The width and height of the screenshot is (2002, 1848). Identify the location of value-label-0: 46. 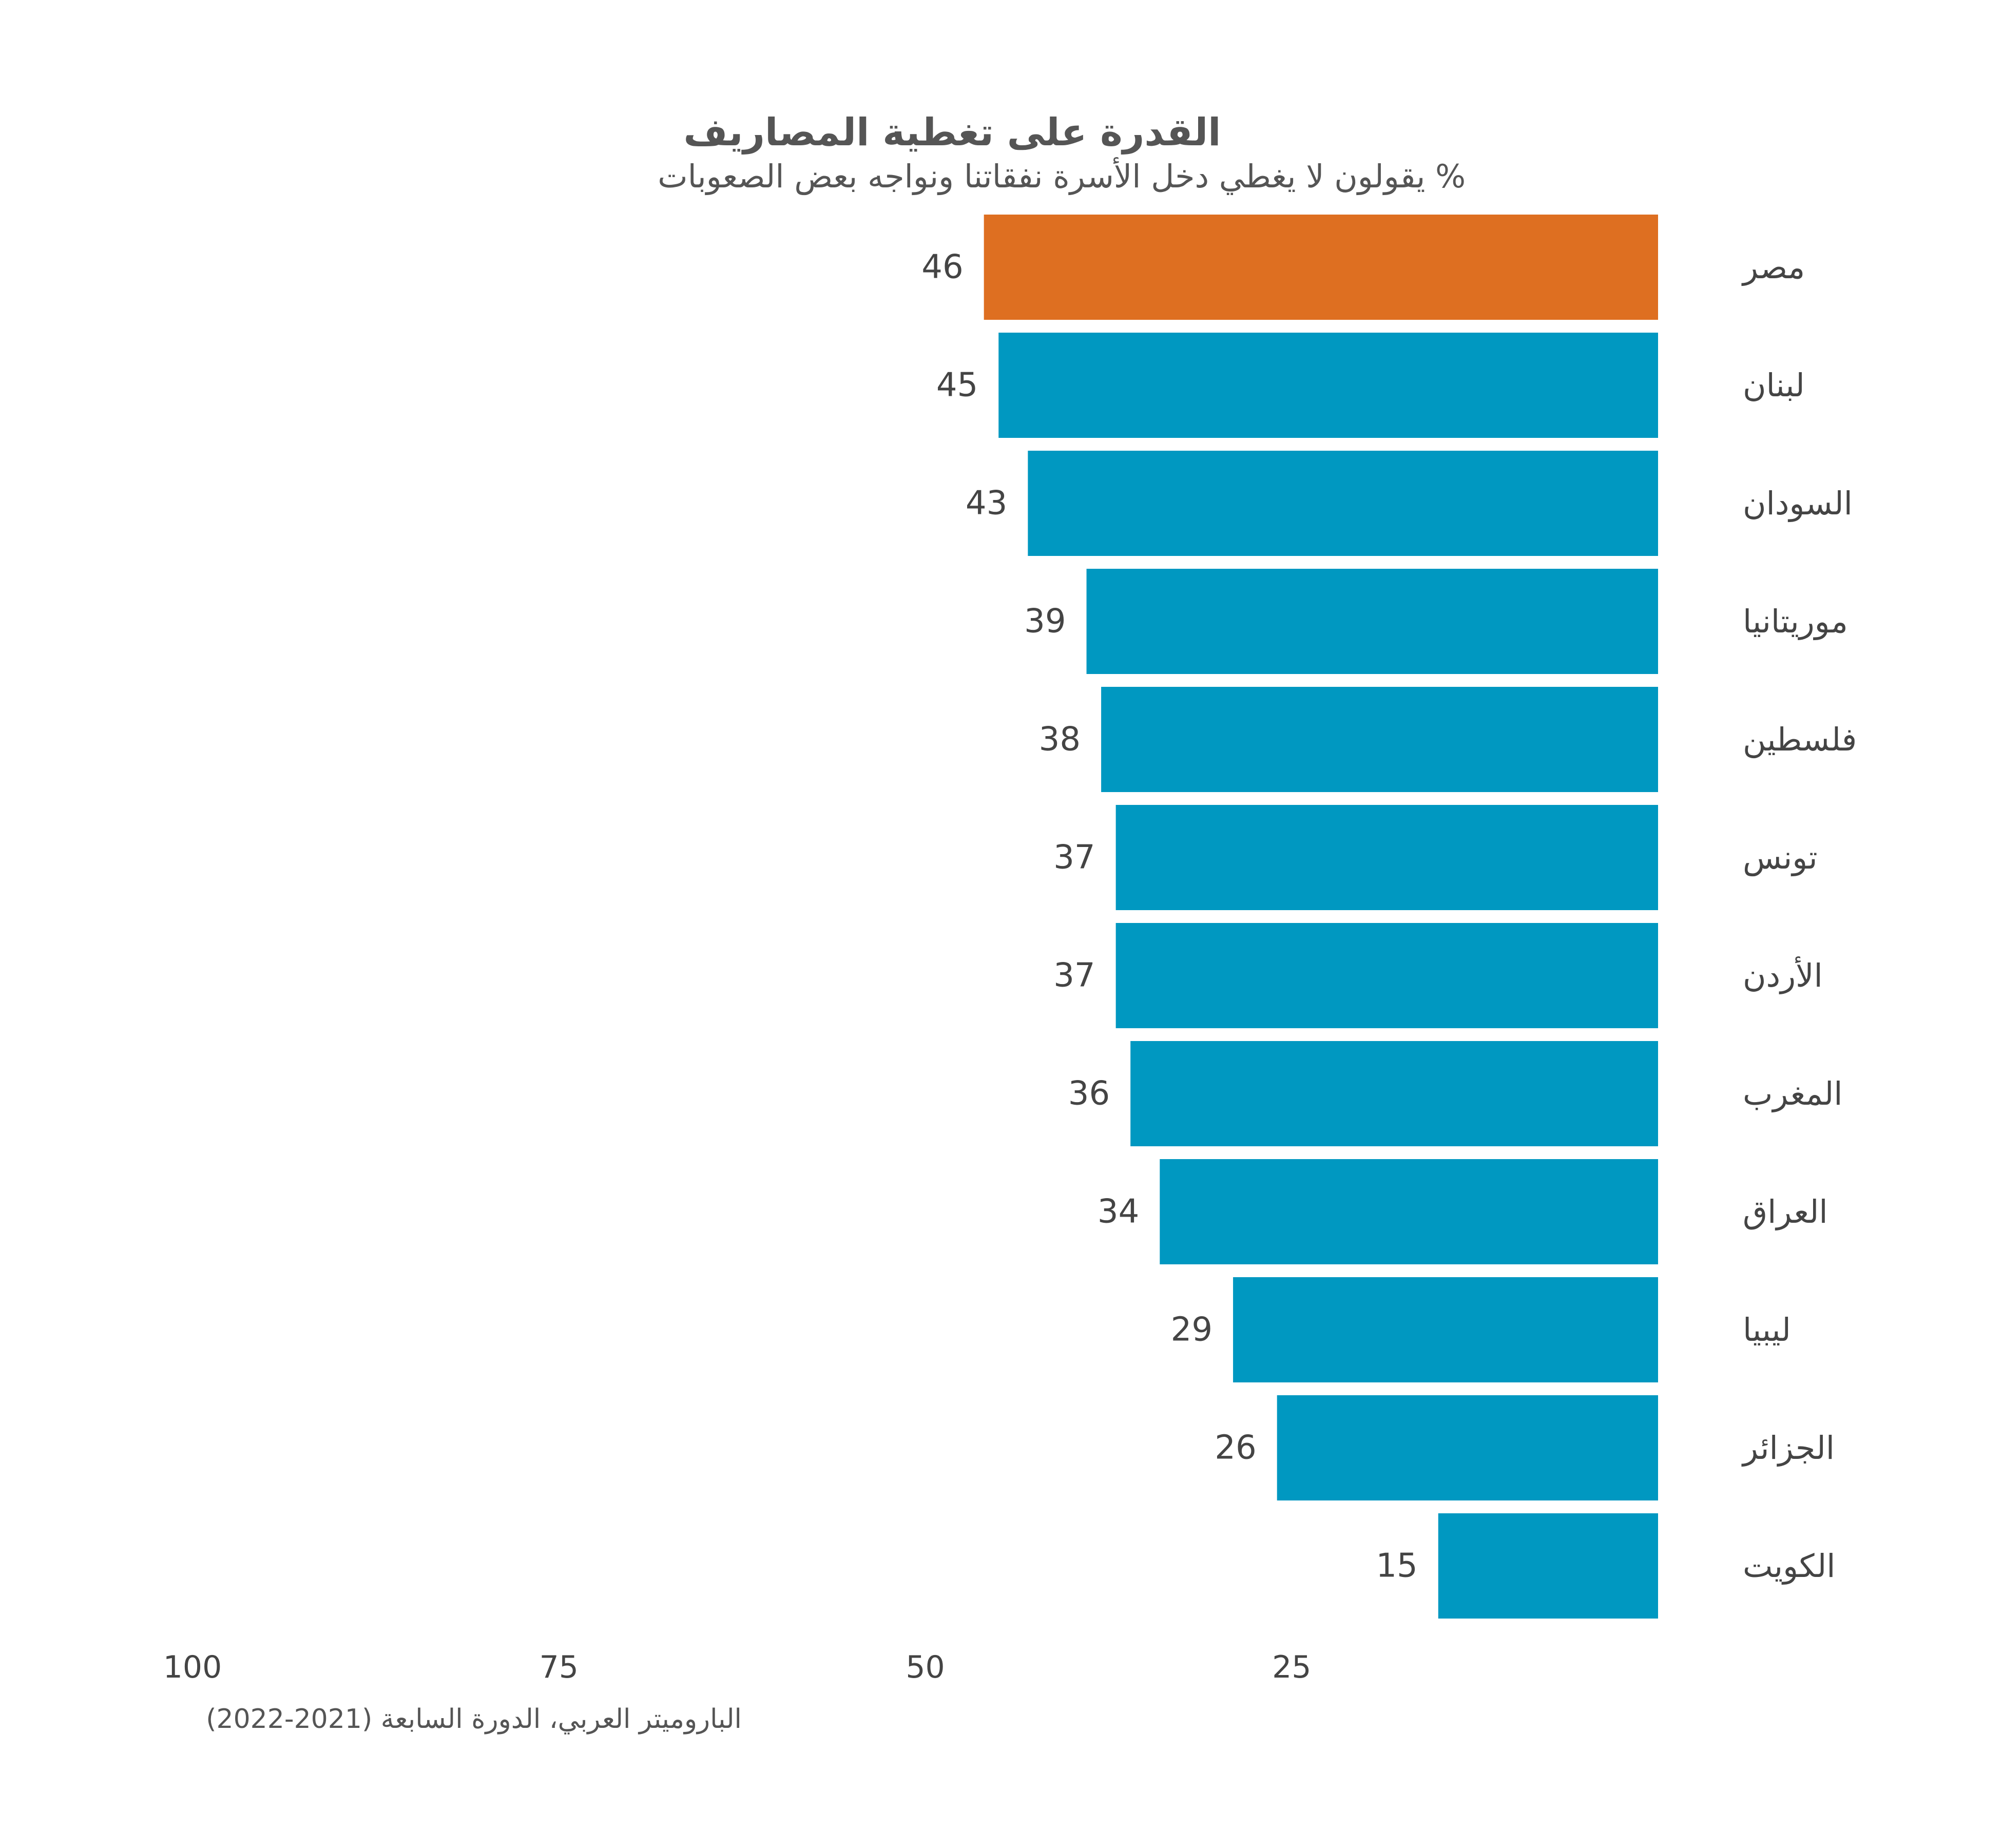
(942, 267).